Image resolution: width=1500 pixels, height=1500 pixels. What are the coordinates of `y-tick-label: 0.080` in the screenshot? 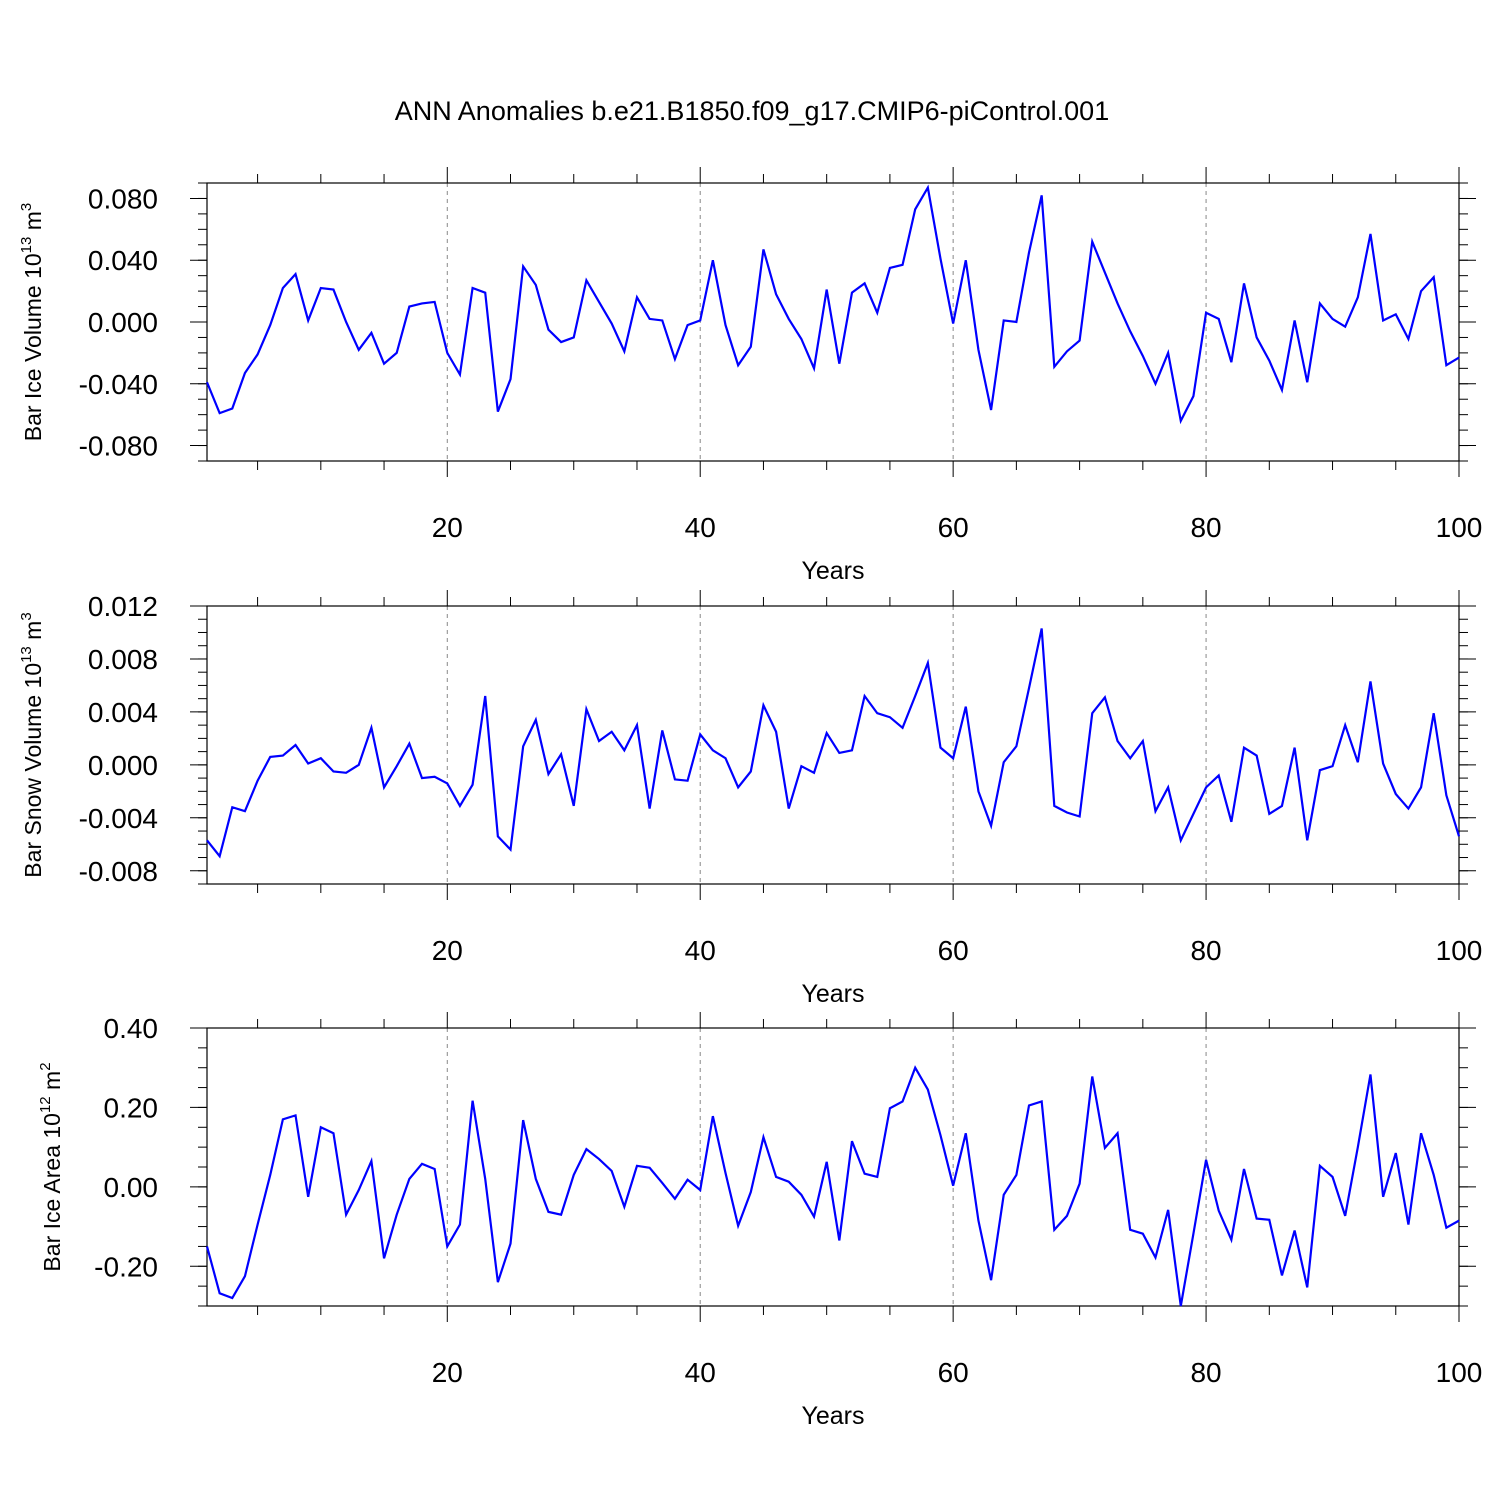 It's located at (123, 198).